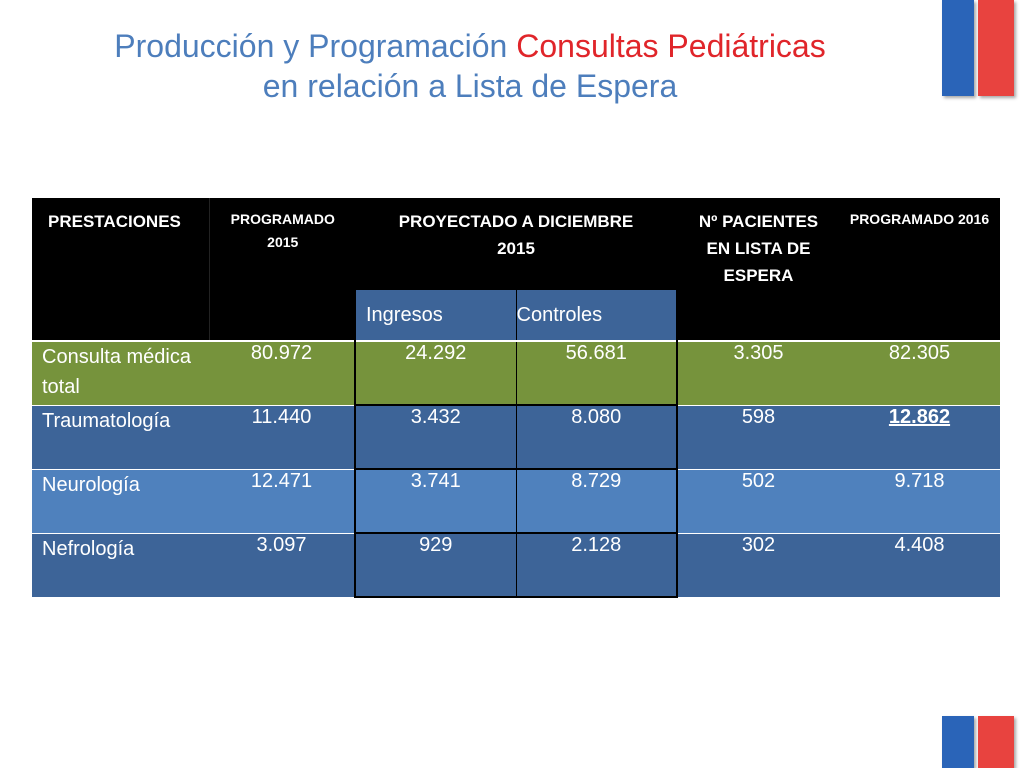 The width and height of the screenshot is (1024, 768). I want to click on cell-prestacion: Consulta médica total, so click(120, 372).